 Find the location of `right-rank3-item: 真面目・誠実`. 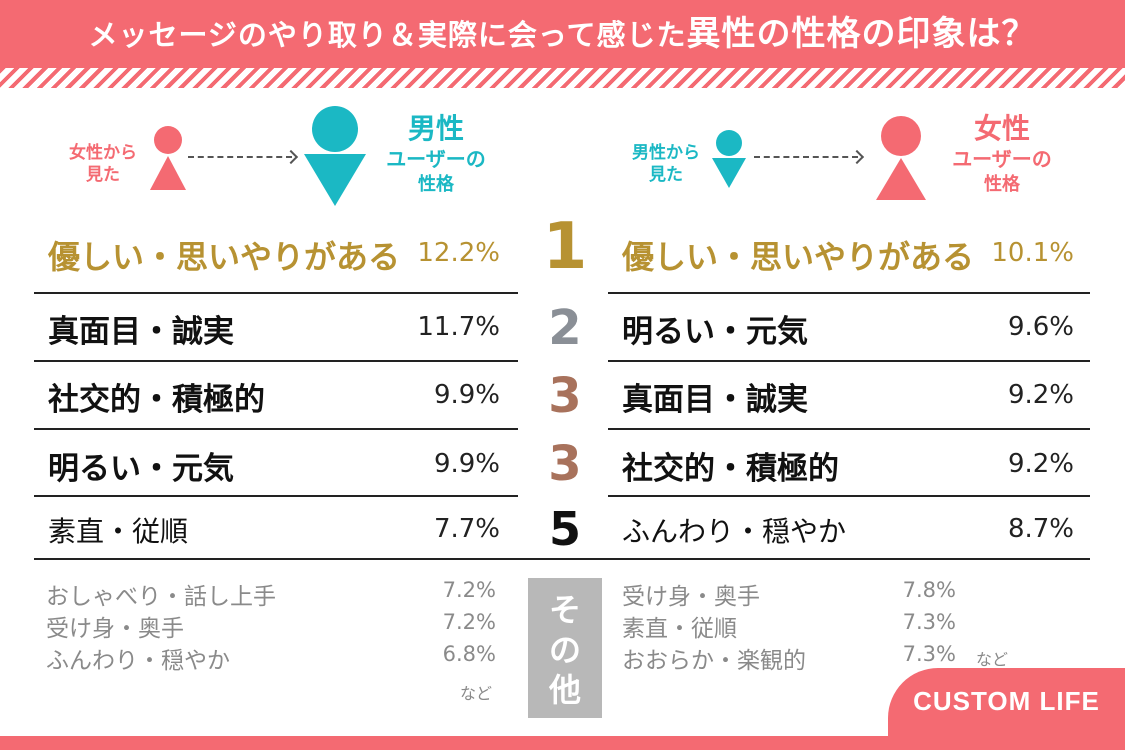

right-rank3-item: 真面目・誠実 is located at coordinates (715, 400).